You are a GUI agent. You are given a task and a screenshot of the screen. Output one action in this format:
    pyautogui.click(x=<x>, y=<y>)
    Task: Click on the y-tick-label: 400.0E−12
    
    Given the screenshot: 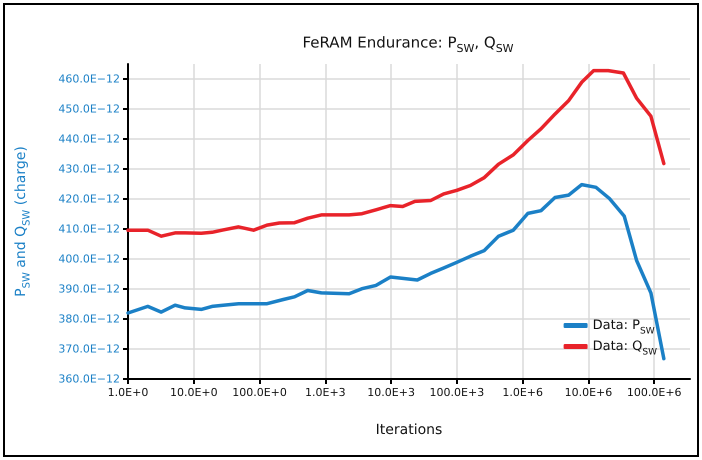 What is the action you would take?
    pyautogui.click(x=89, y=259)
    